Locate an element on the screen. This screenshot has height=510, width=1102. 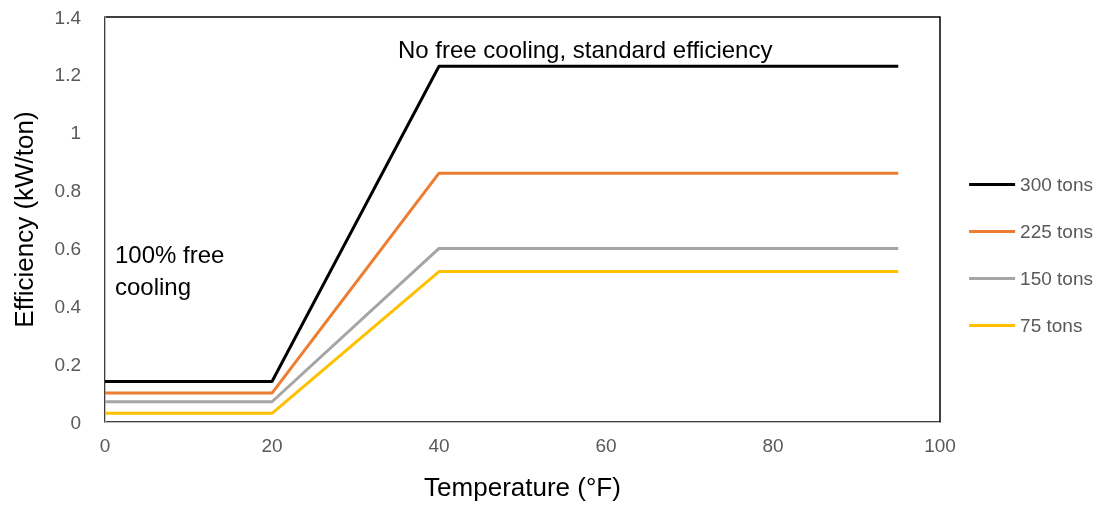
y-tick-label: 1 is located at coordinates (75, 133).